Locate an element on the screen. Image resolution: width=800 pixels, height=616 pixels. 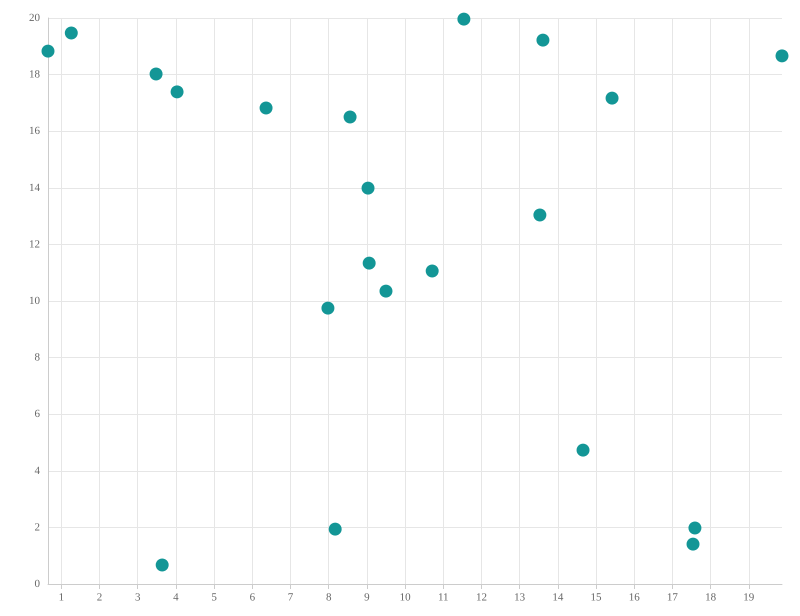
y-tick-label: 18 is located at coordinates (34, 74).